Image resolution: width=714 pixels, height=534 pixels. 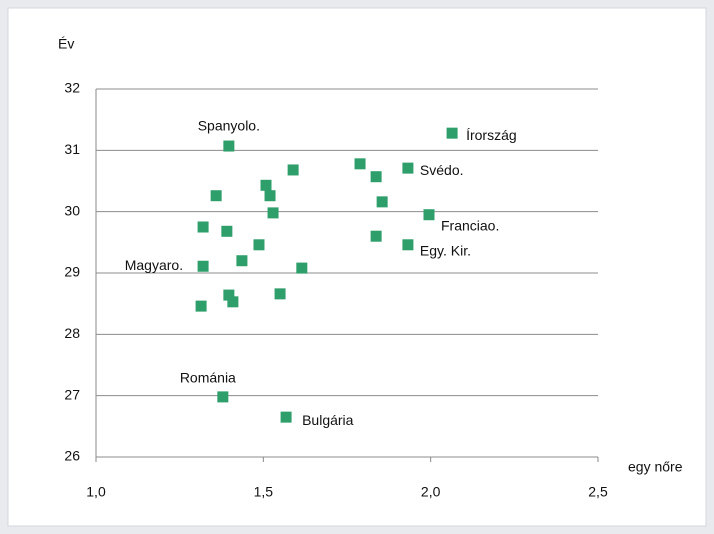 What do you see at coordinates (445, 250) in the screenshot?
I see `point-label: Egy. Kir.` at bounding box center [445, 250].